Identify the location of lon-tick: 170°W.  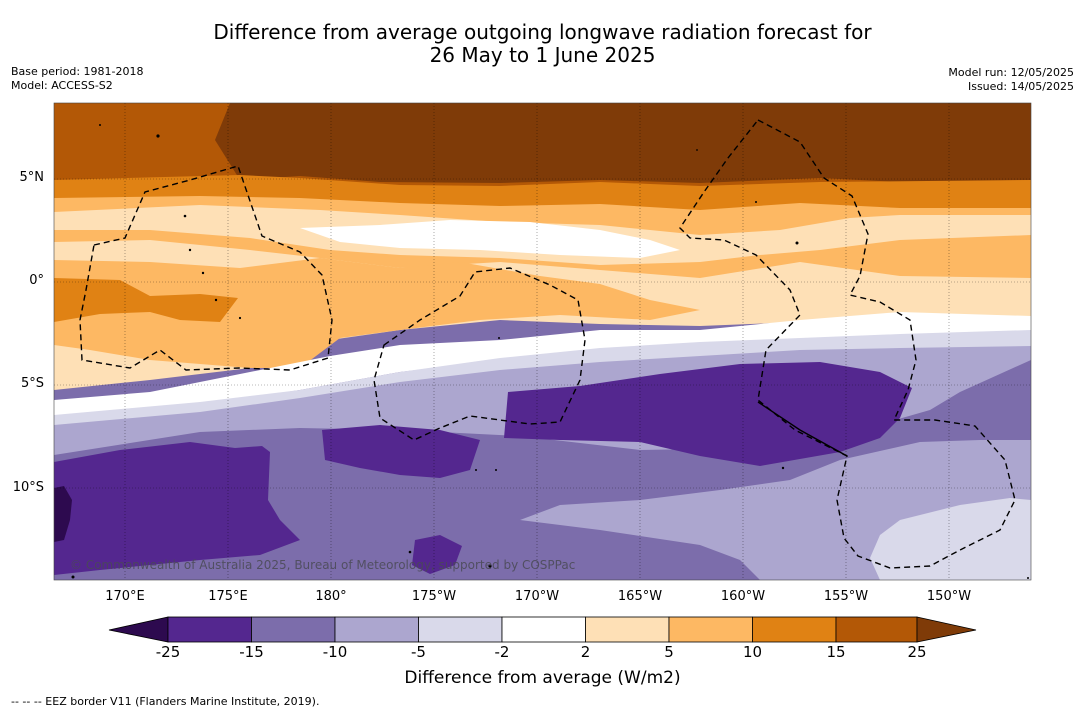
(537, 596).